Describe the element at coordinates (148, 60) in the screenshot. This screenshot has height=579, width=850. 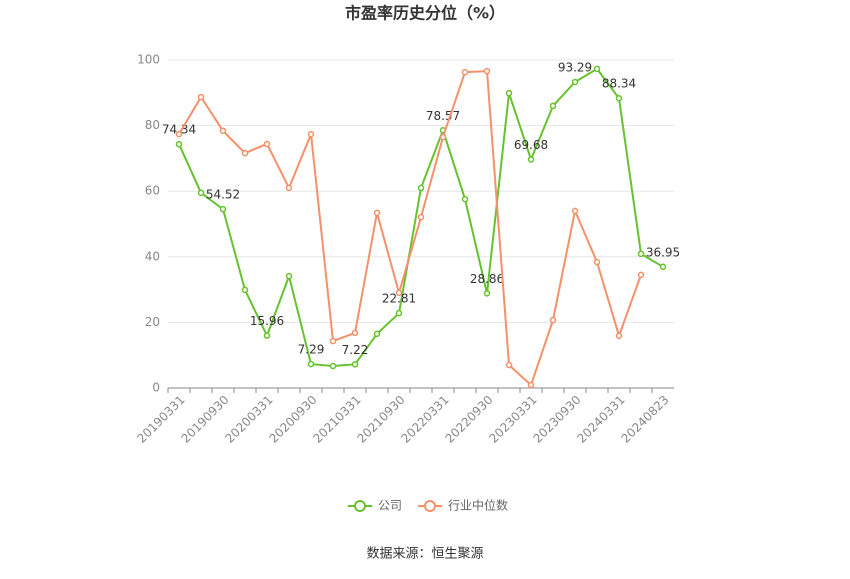
I see `y-tick-label: 100` at that location.